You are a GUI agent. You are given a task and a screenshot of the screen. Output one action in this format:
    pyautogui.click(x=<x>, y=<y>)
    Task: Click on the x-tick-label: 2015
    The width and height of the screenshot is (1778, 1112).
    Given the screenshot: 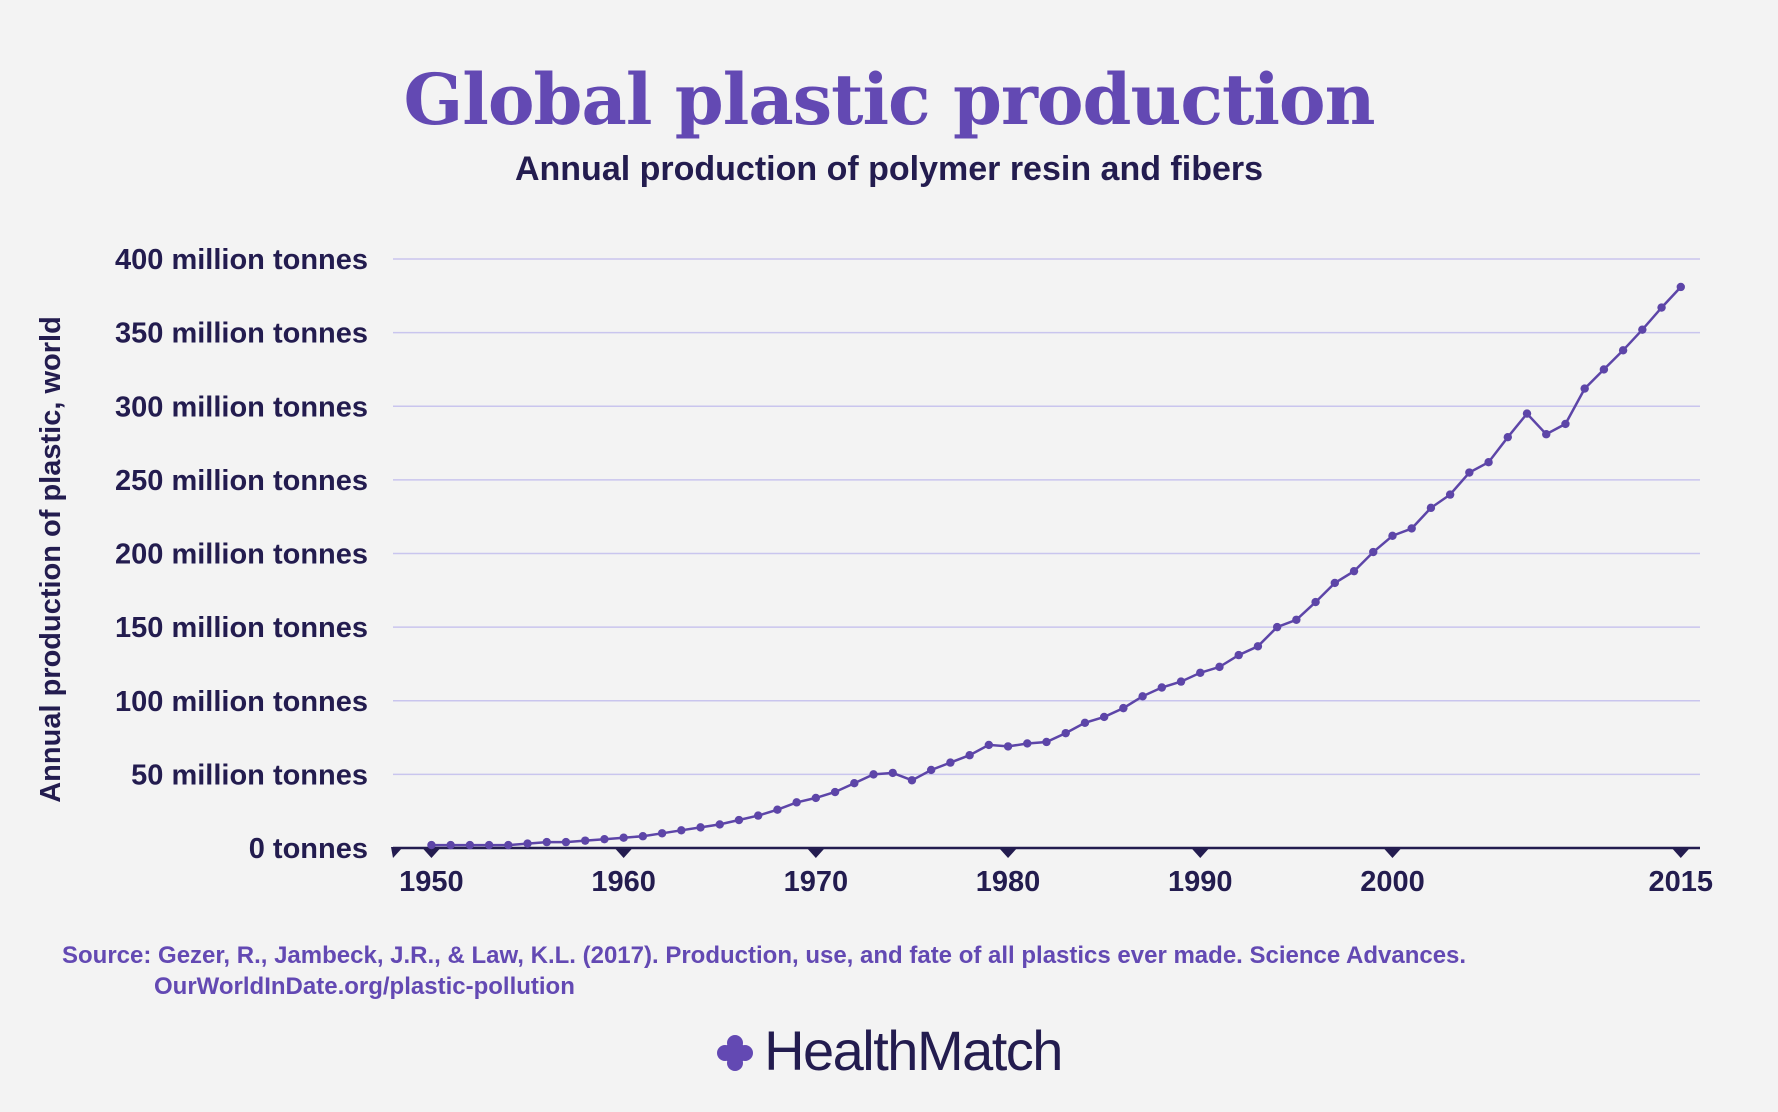 What is the action you would take?
    pyautogui.click(x=1681, y=882)
    